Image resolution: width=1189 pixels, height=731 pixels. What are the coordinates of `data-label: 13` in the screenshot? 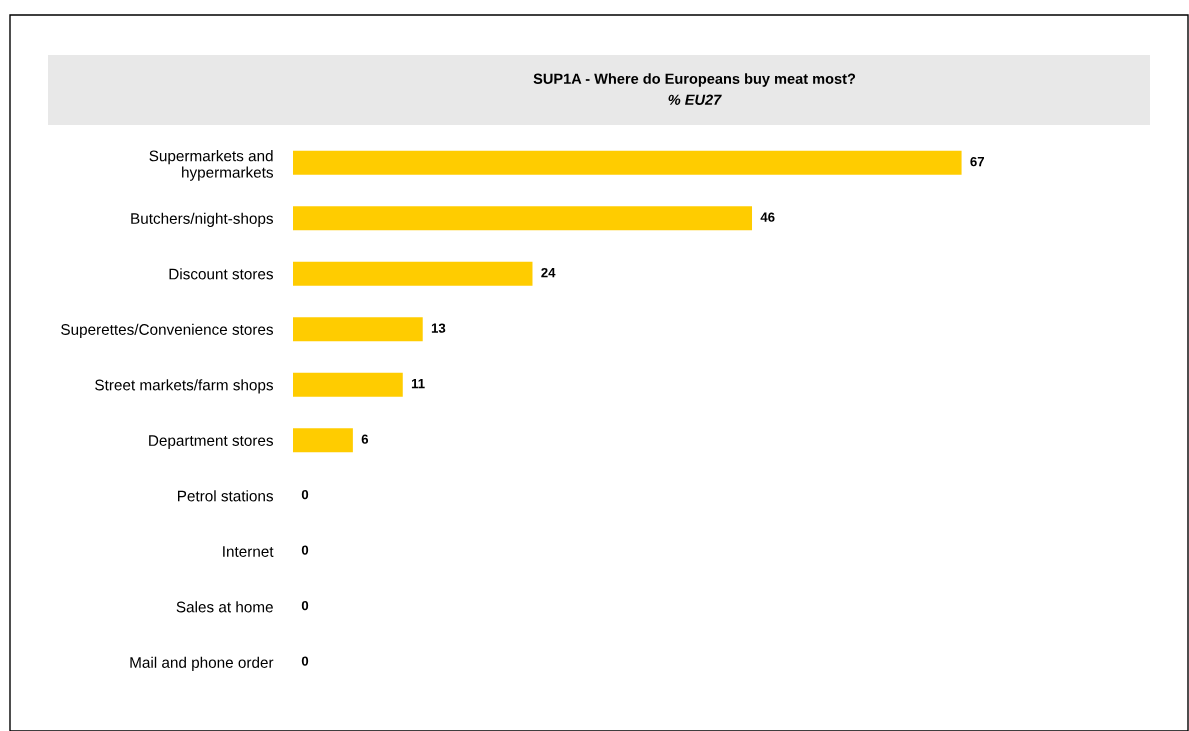 It's located at (438, 328).